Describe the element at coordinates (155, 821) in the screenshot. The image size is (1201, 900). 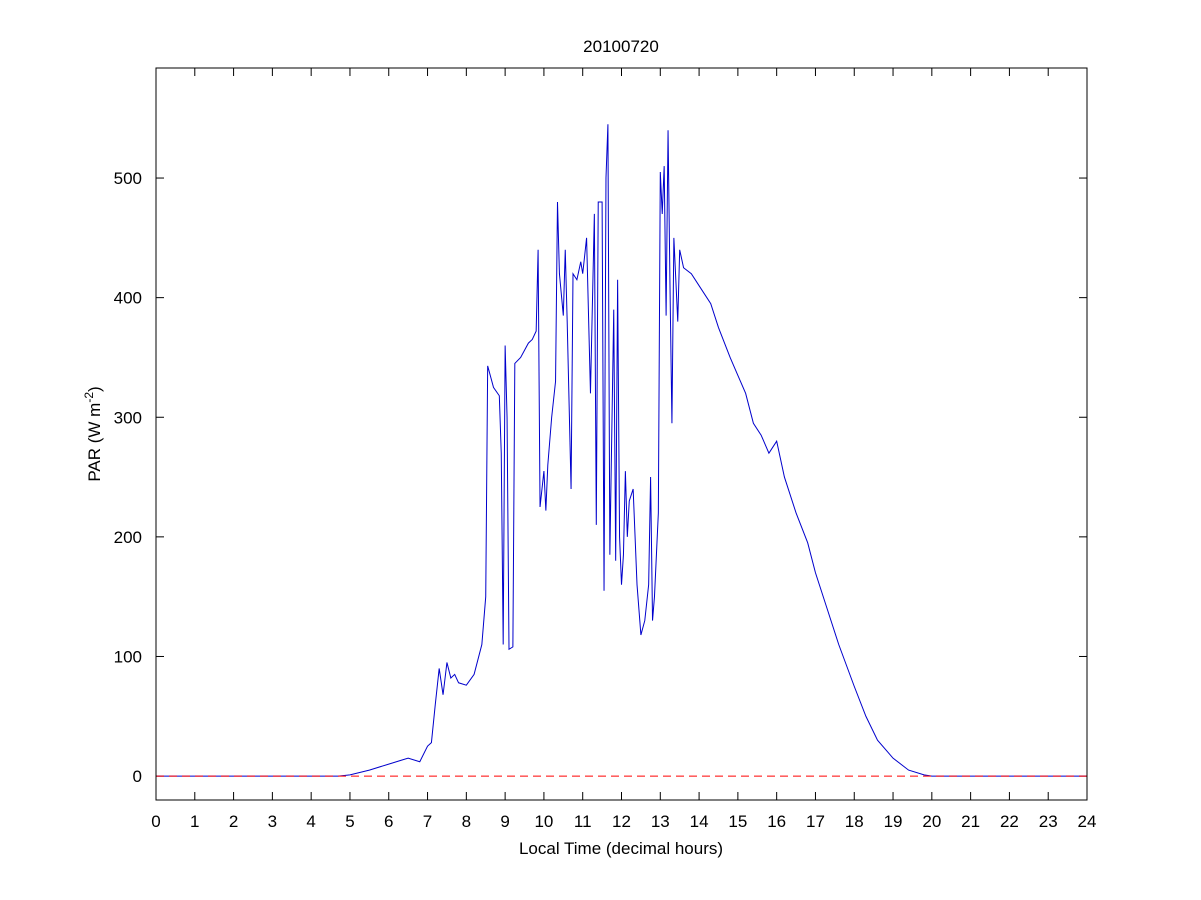
I see `x-tick-label: 0` at that location.